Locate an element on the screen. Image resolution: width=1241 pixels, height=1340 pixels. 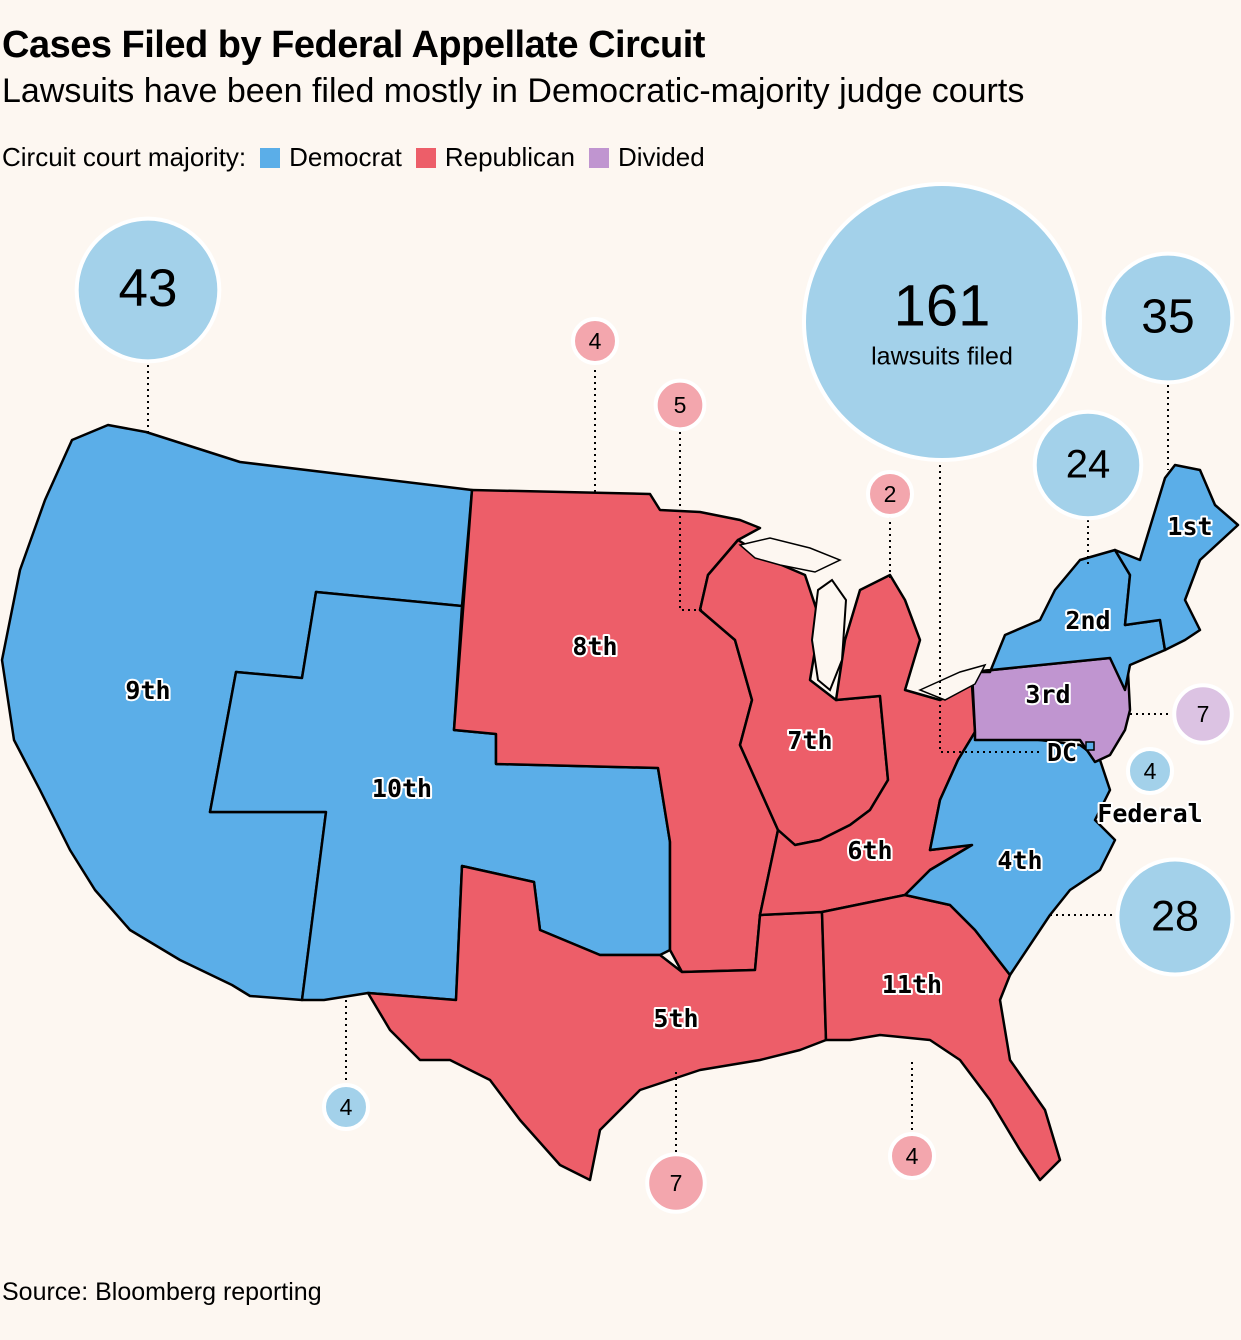
bubble-value-federal: 4 is located at coordinates (1150, 771).